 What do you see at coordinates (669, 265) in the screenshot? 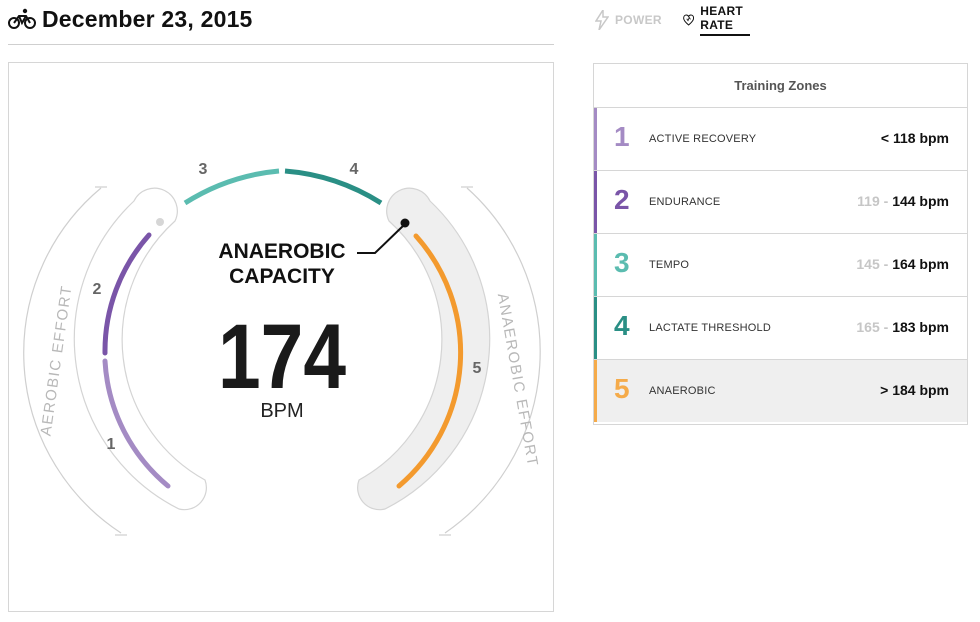
I see `zone-name: TEMPO` at bounding box center [669, 265].